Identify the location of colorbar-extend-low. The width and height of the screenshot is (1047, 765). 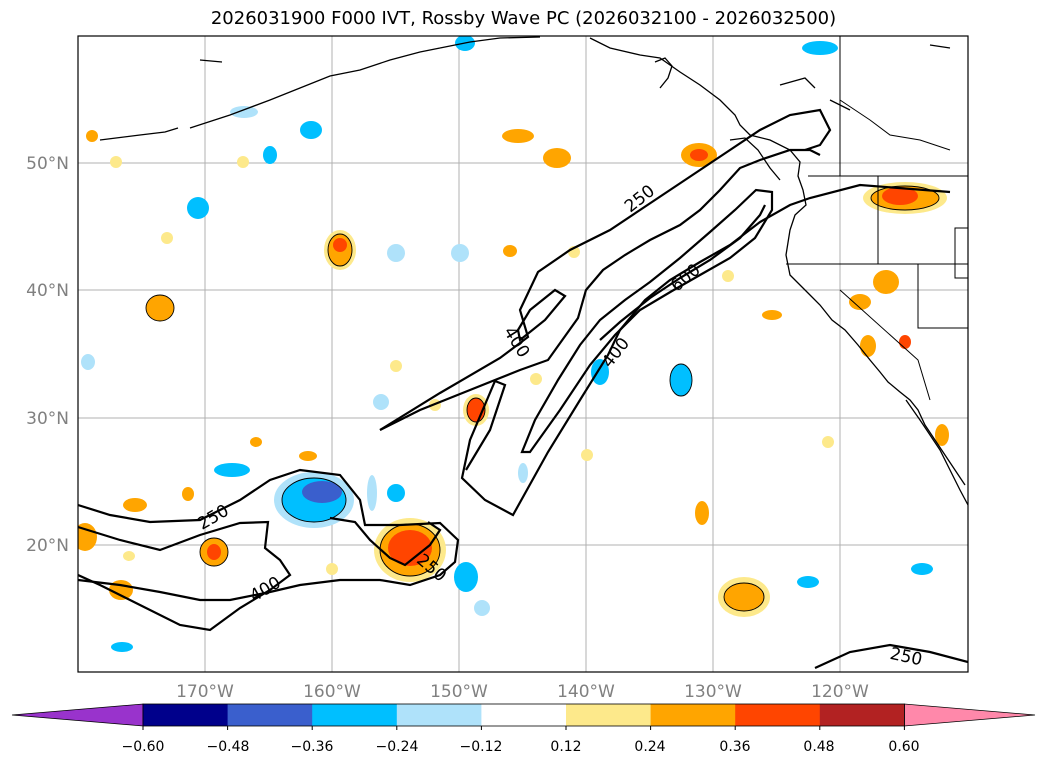
(77, 715).